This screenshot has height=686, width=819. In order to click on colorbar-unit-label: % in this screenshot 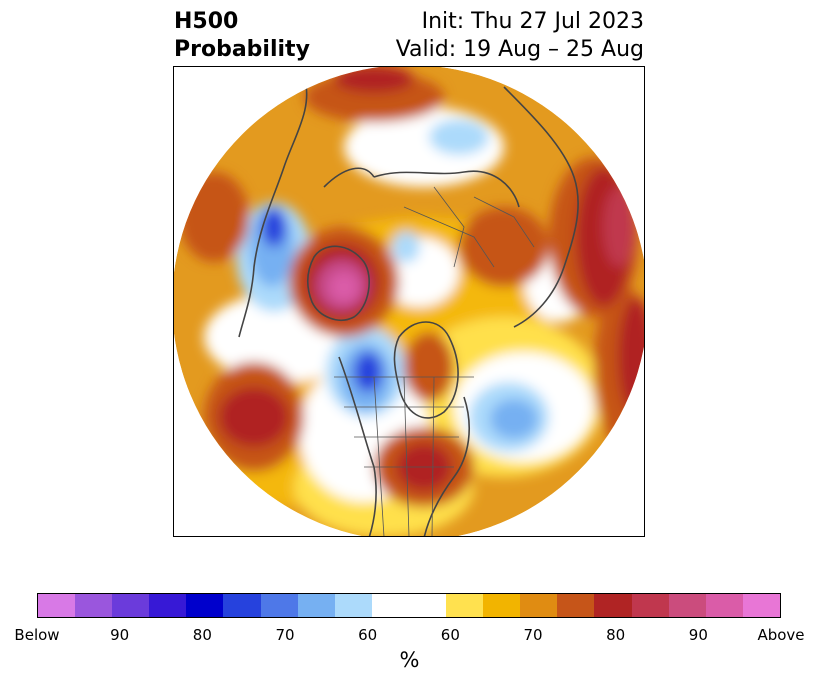, I will do `click(409, 660)`.